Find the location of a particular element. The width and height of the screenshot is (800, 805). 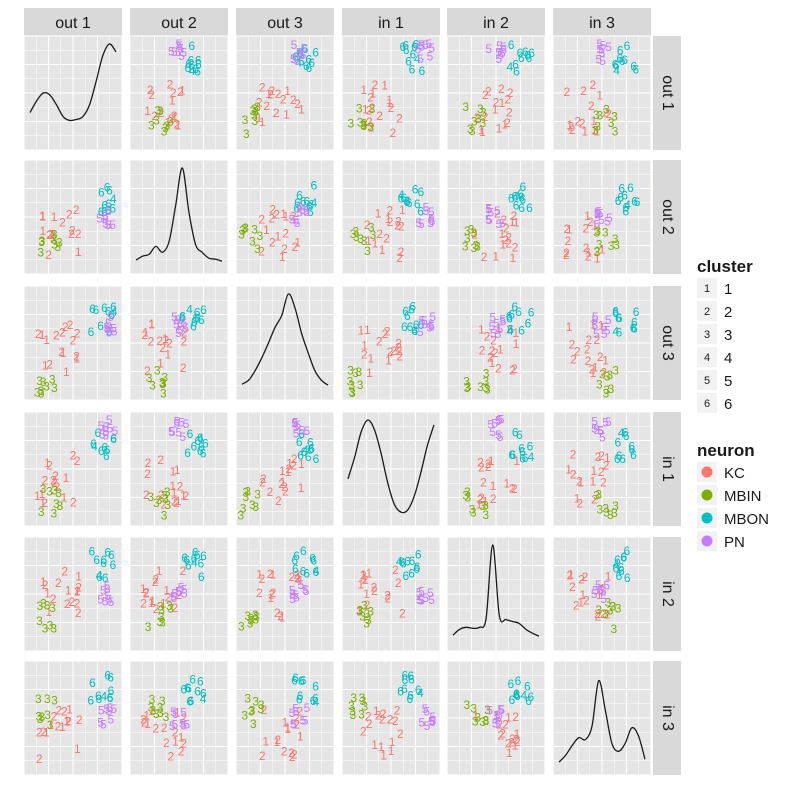

column-strip-bg is located at coordinates (602, 22).